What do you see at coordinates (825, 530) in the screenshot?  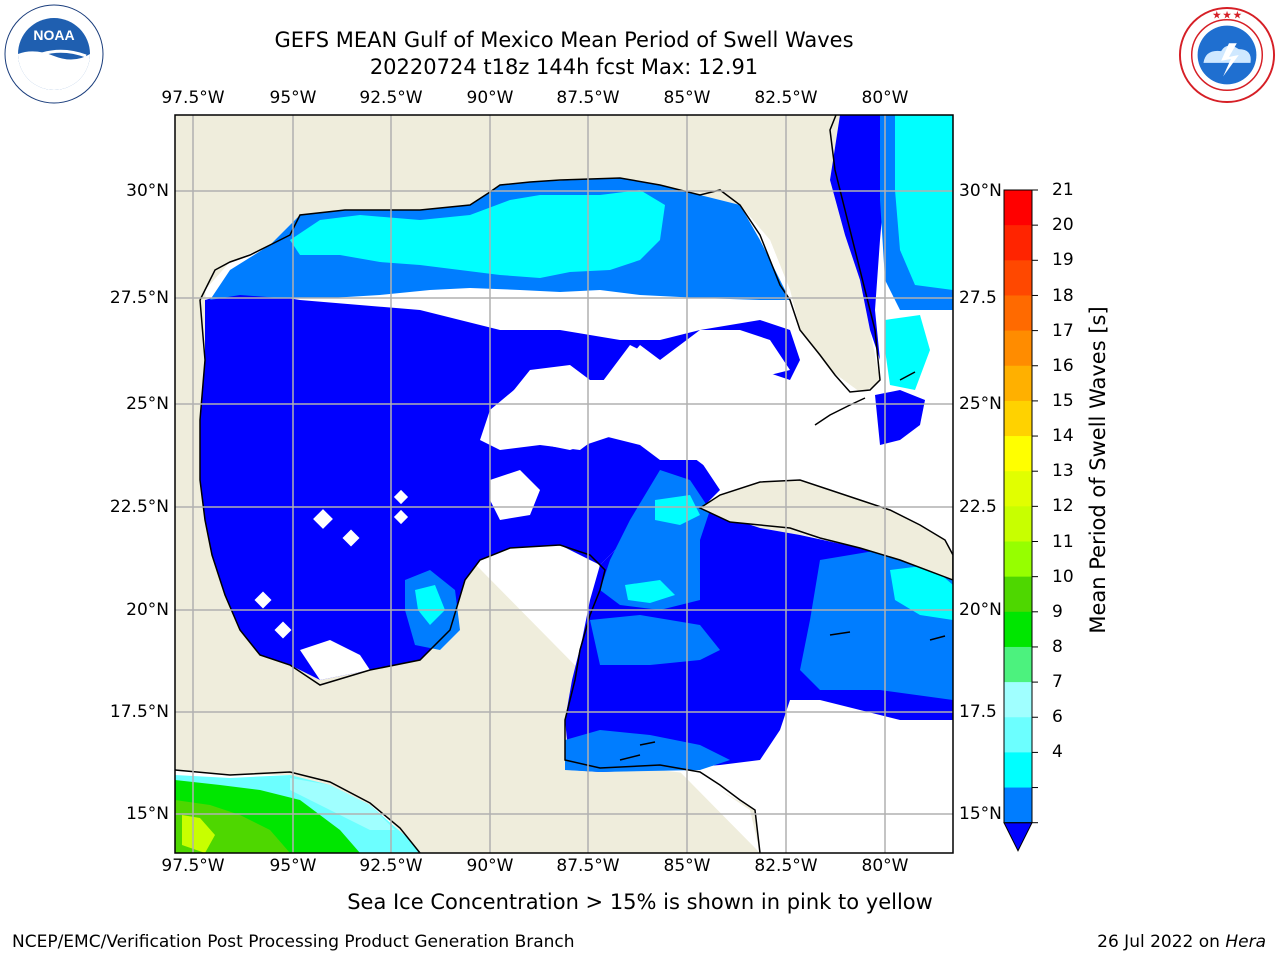 I see `coastline-cuba` at bounding box center [825, 530].